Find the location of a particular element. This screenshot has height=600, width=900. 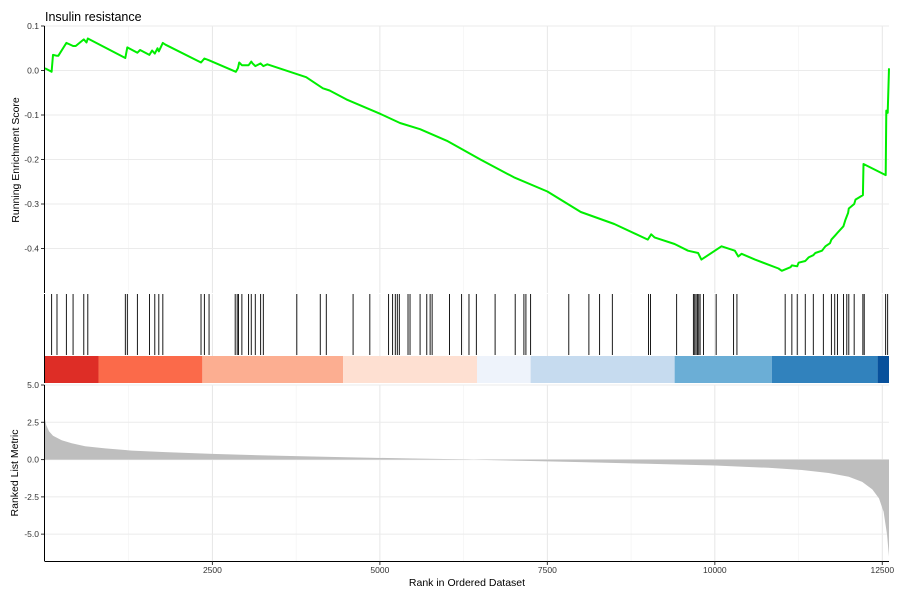

y-tick-label: -0.2 is located at coordinates (31, 160).